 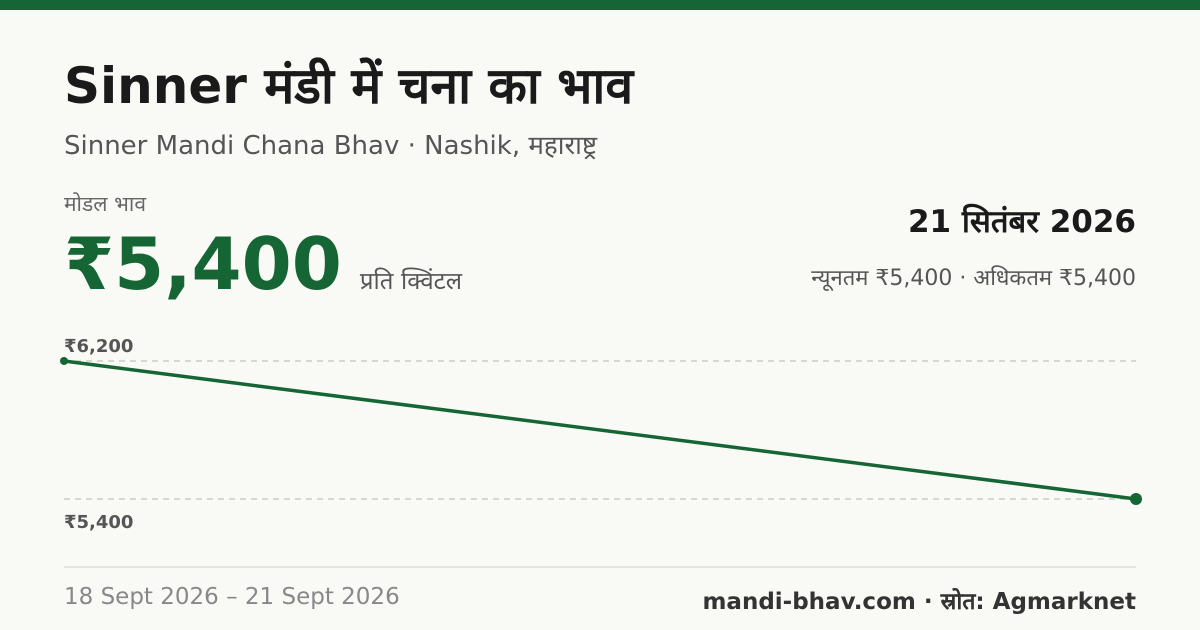 What do you see at coordinates (600, 5) in the screenshot?
I see `top-accent-bar` at bounding box center [600, 5].